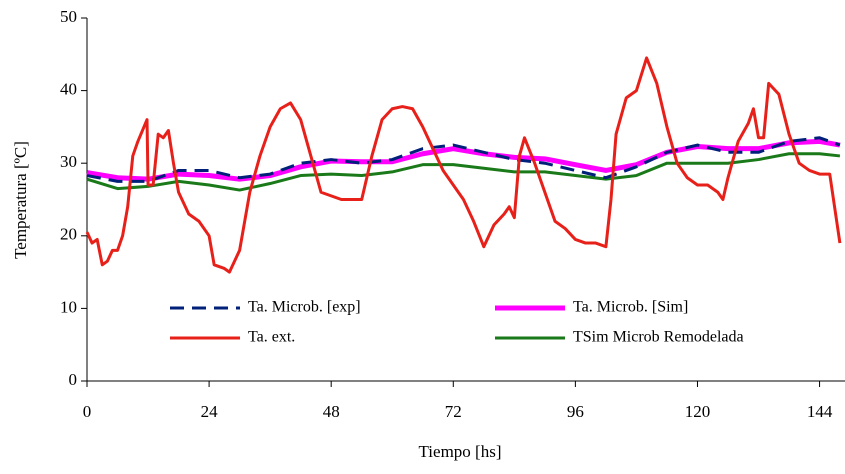 This screenshot has width=845, height=474. I want to click on legend-label: Ta. ext., so click(271, 337).